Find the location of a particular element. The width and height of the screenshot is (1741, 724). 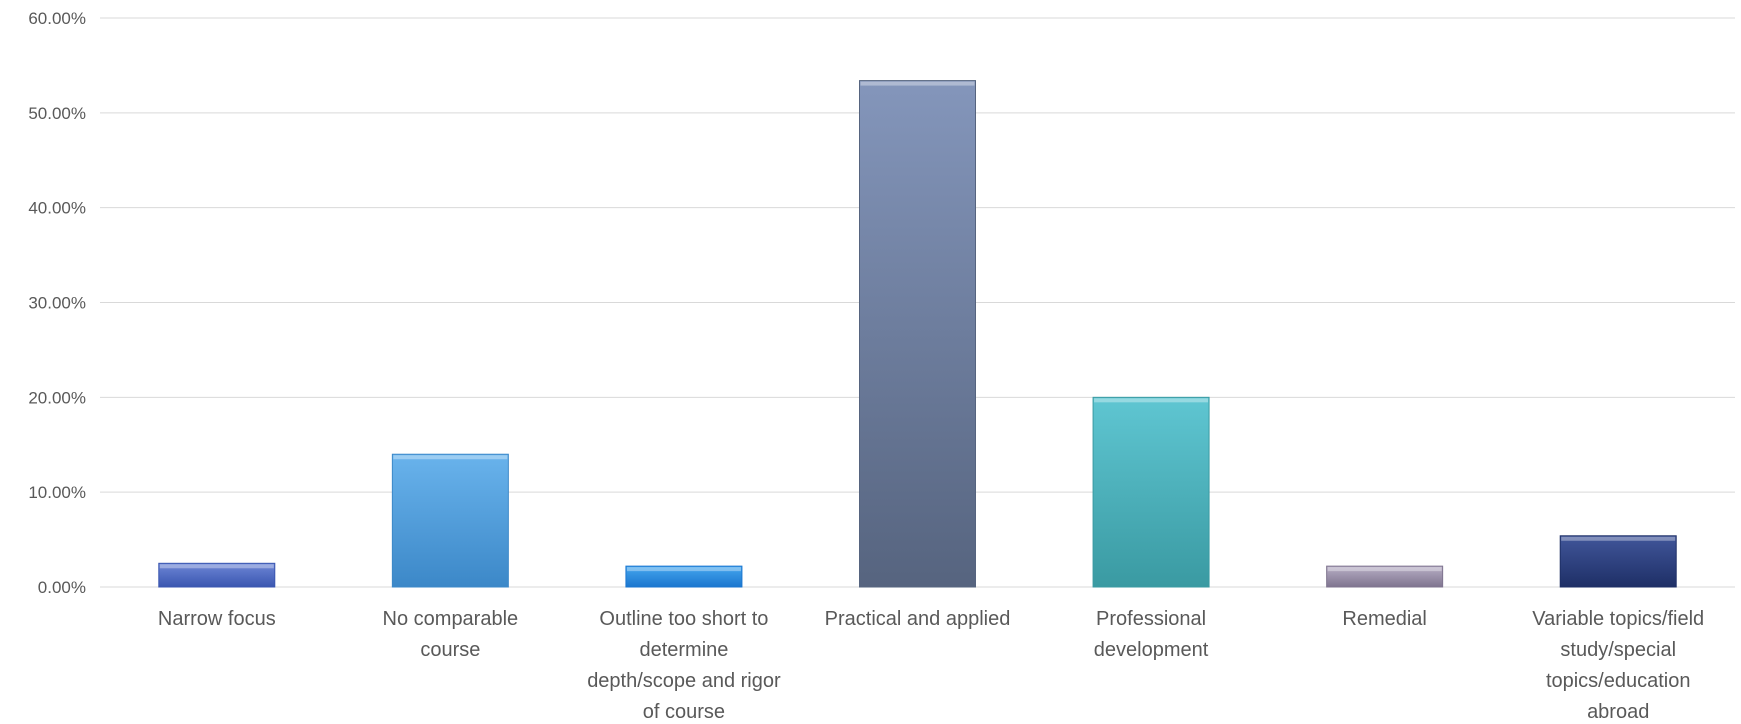

y-tick-label: 30.00% is located at coordinates (57, 303).